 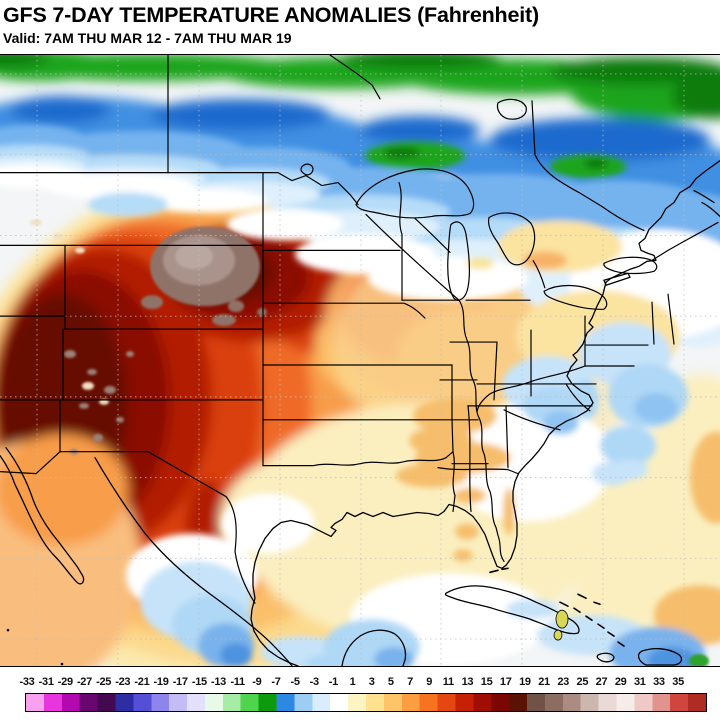 What do you see at coordinates (582, 682) in the screenshot?
I see `colorbar-tick: 25` at bounding box center [582, 682].